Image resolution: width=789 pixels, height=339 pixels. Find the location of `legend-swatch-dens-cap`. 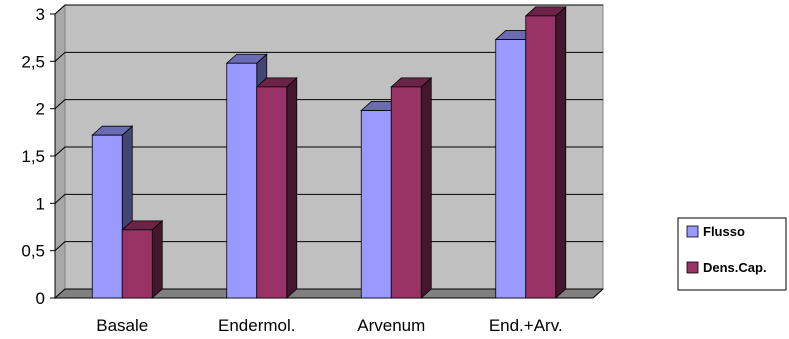

legend-swatch-dens-cap is located at coordinates (692, 267).